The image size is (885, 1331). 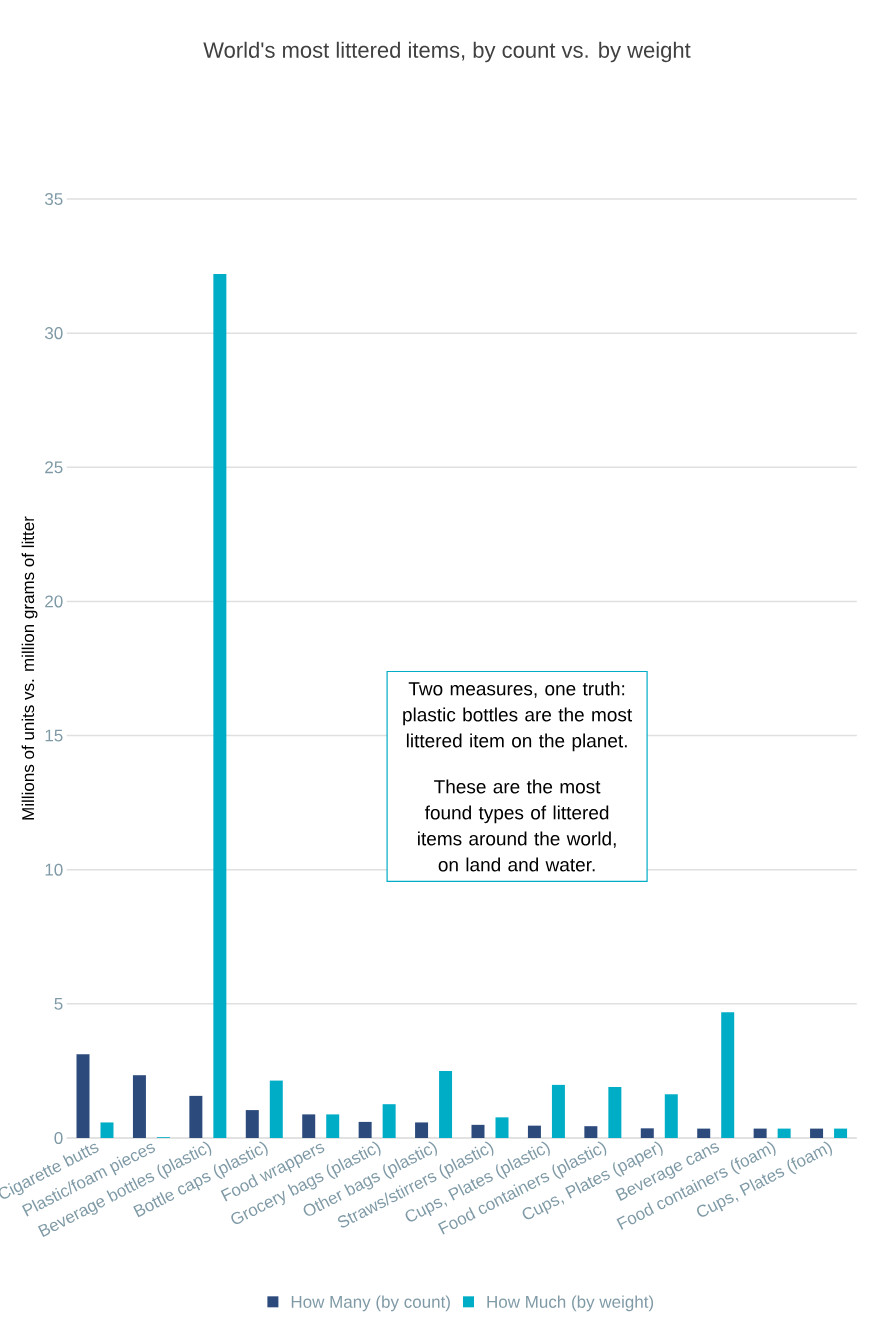 I want to click on y-tick-label: 5, so click(x=58, y=1003).